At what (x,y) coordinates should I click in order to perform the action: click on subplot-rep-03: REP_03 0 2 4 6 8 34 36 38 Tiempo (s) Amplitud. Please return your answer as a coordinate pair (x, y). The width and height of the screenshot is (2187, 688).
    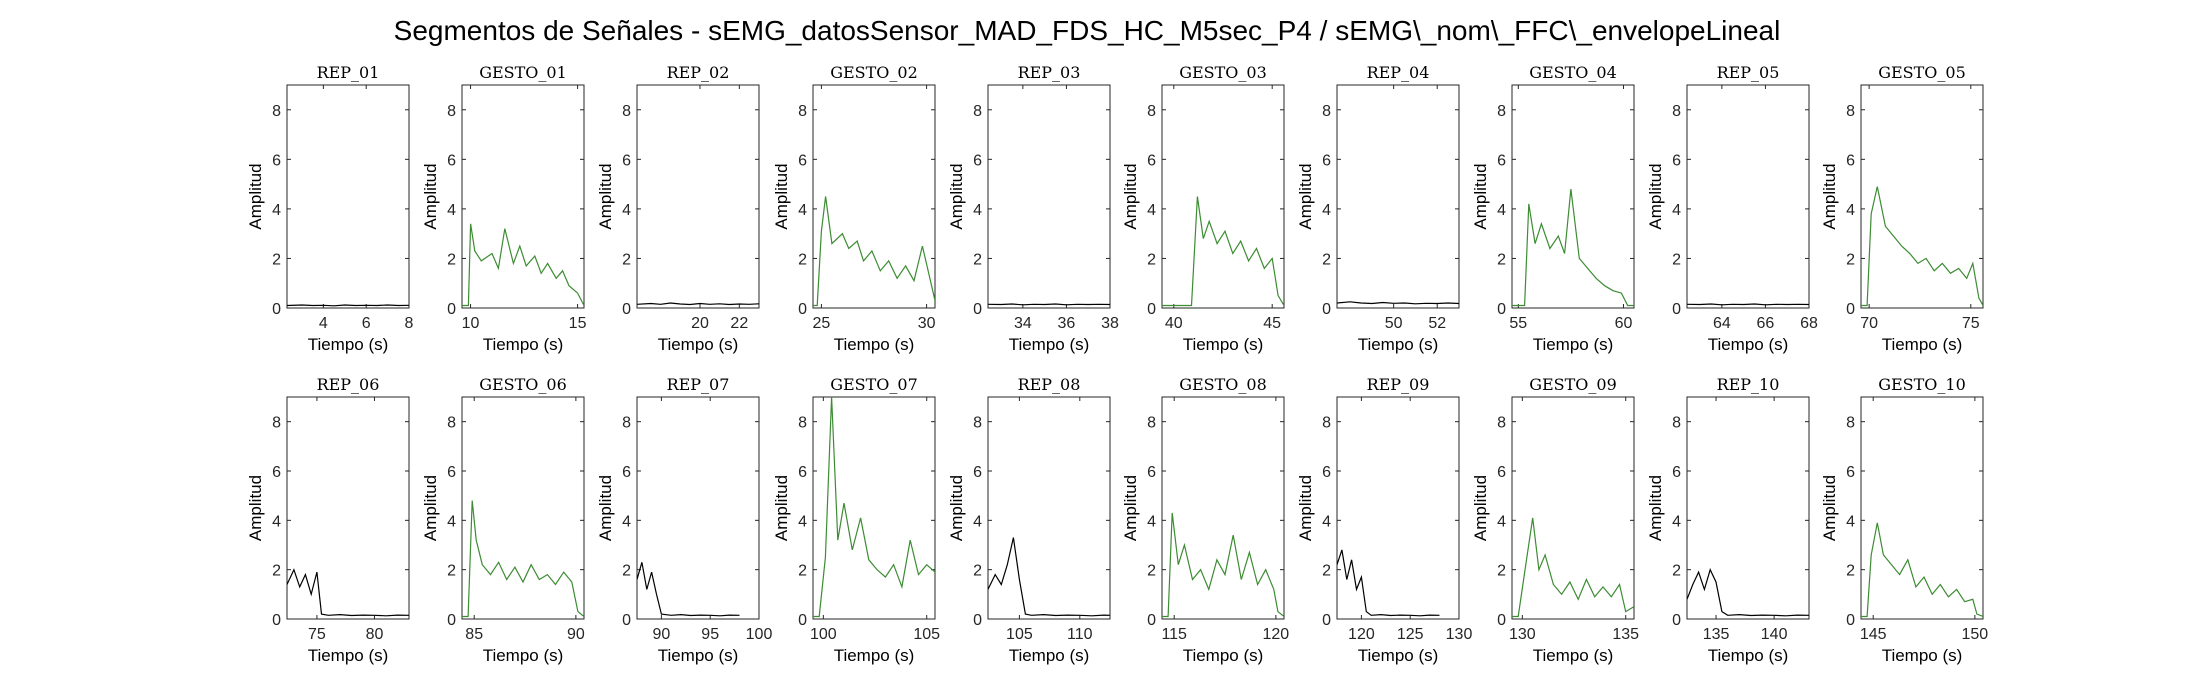
    Looking at the image, I should click on (1033, 208).